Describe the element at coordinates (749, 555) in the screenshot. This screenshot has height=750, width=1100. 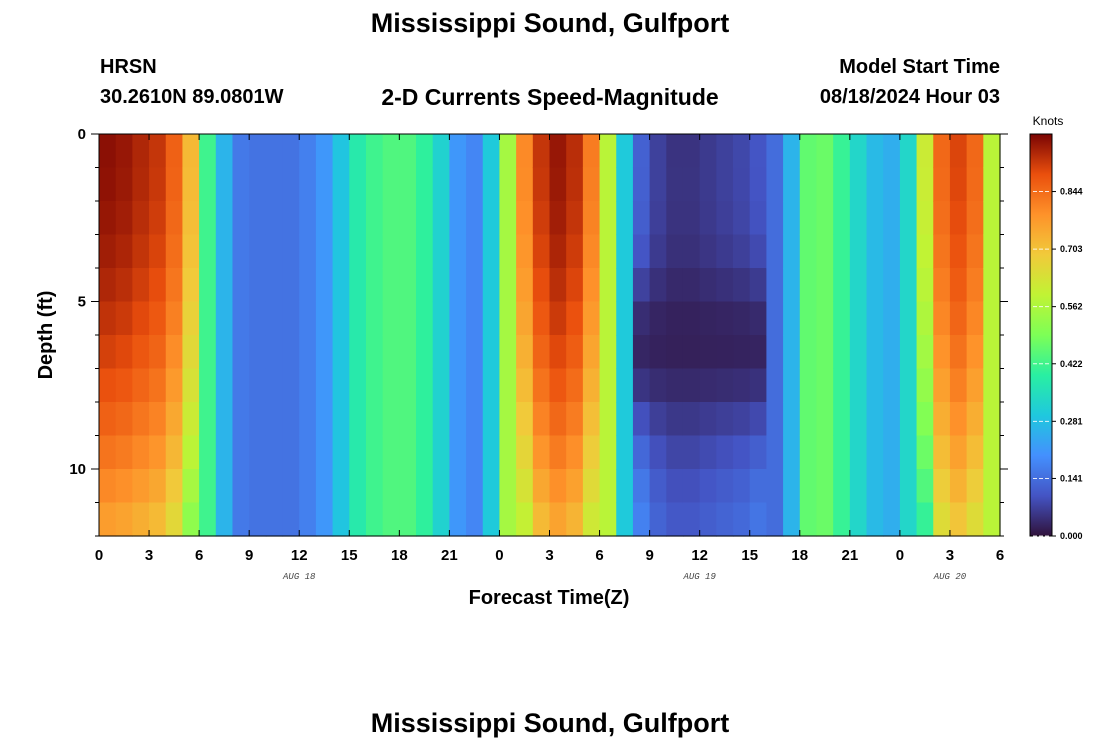
I see `x-tick-label: 15` at that location.